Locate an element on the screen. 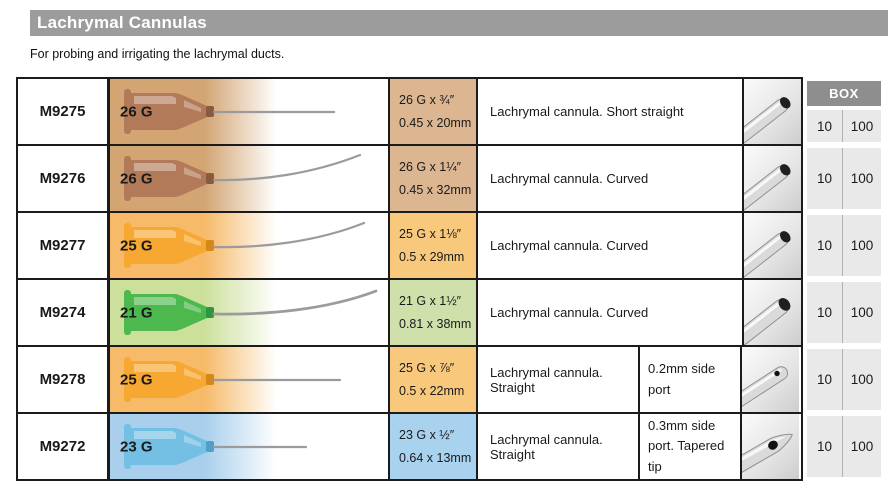 This screenshot has width=895, height=490. ref-code: M9277 is located at coordinates (62, 245).